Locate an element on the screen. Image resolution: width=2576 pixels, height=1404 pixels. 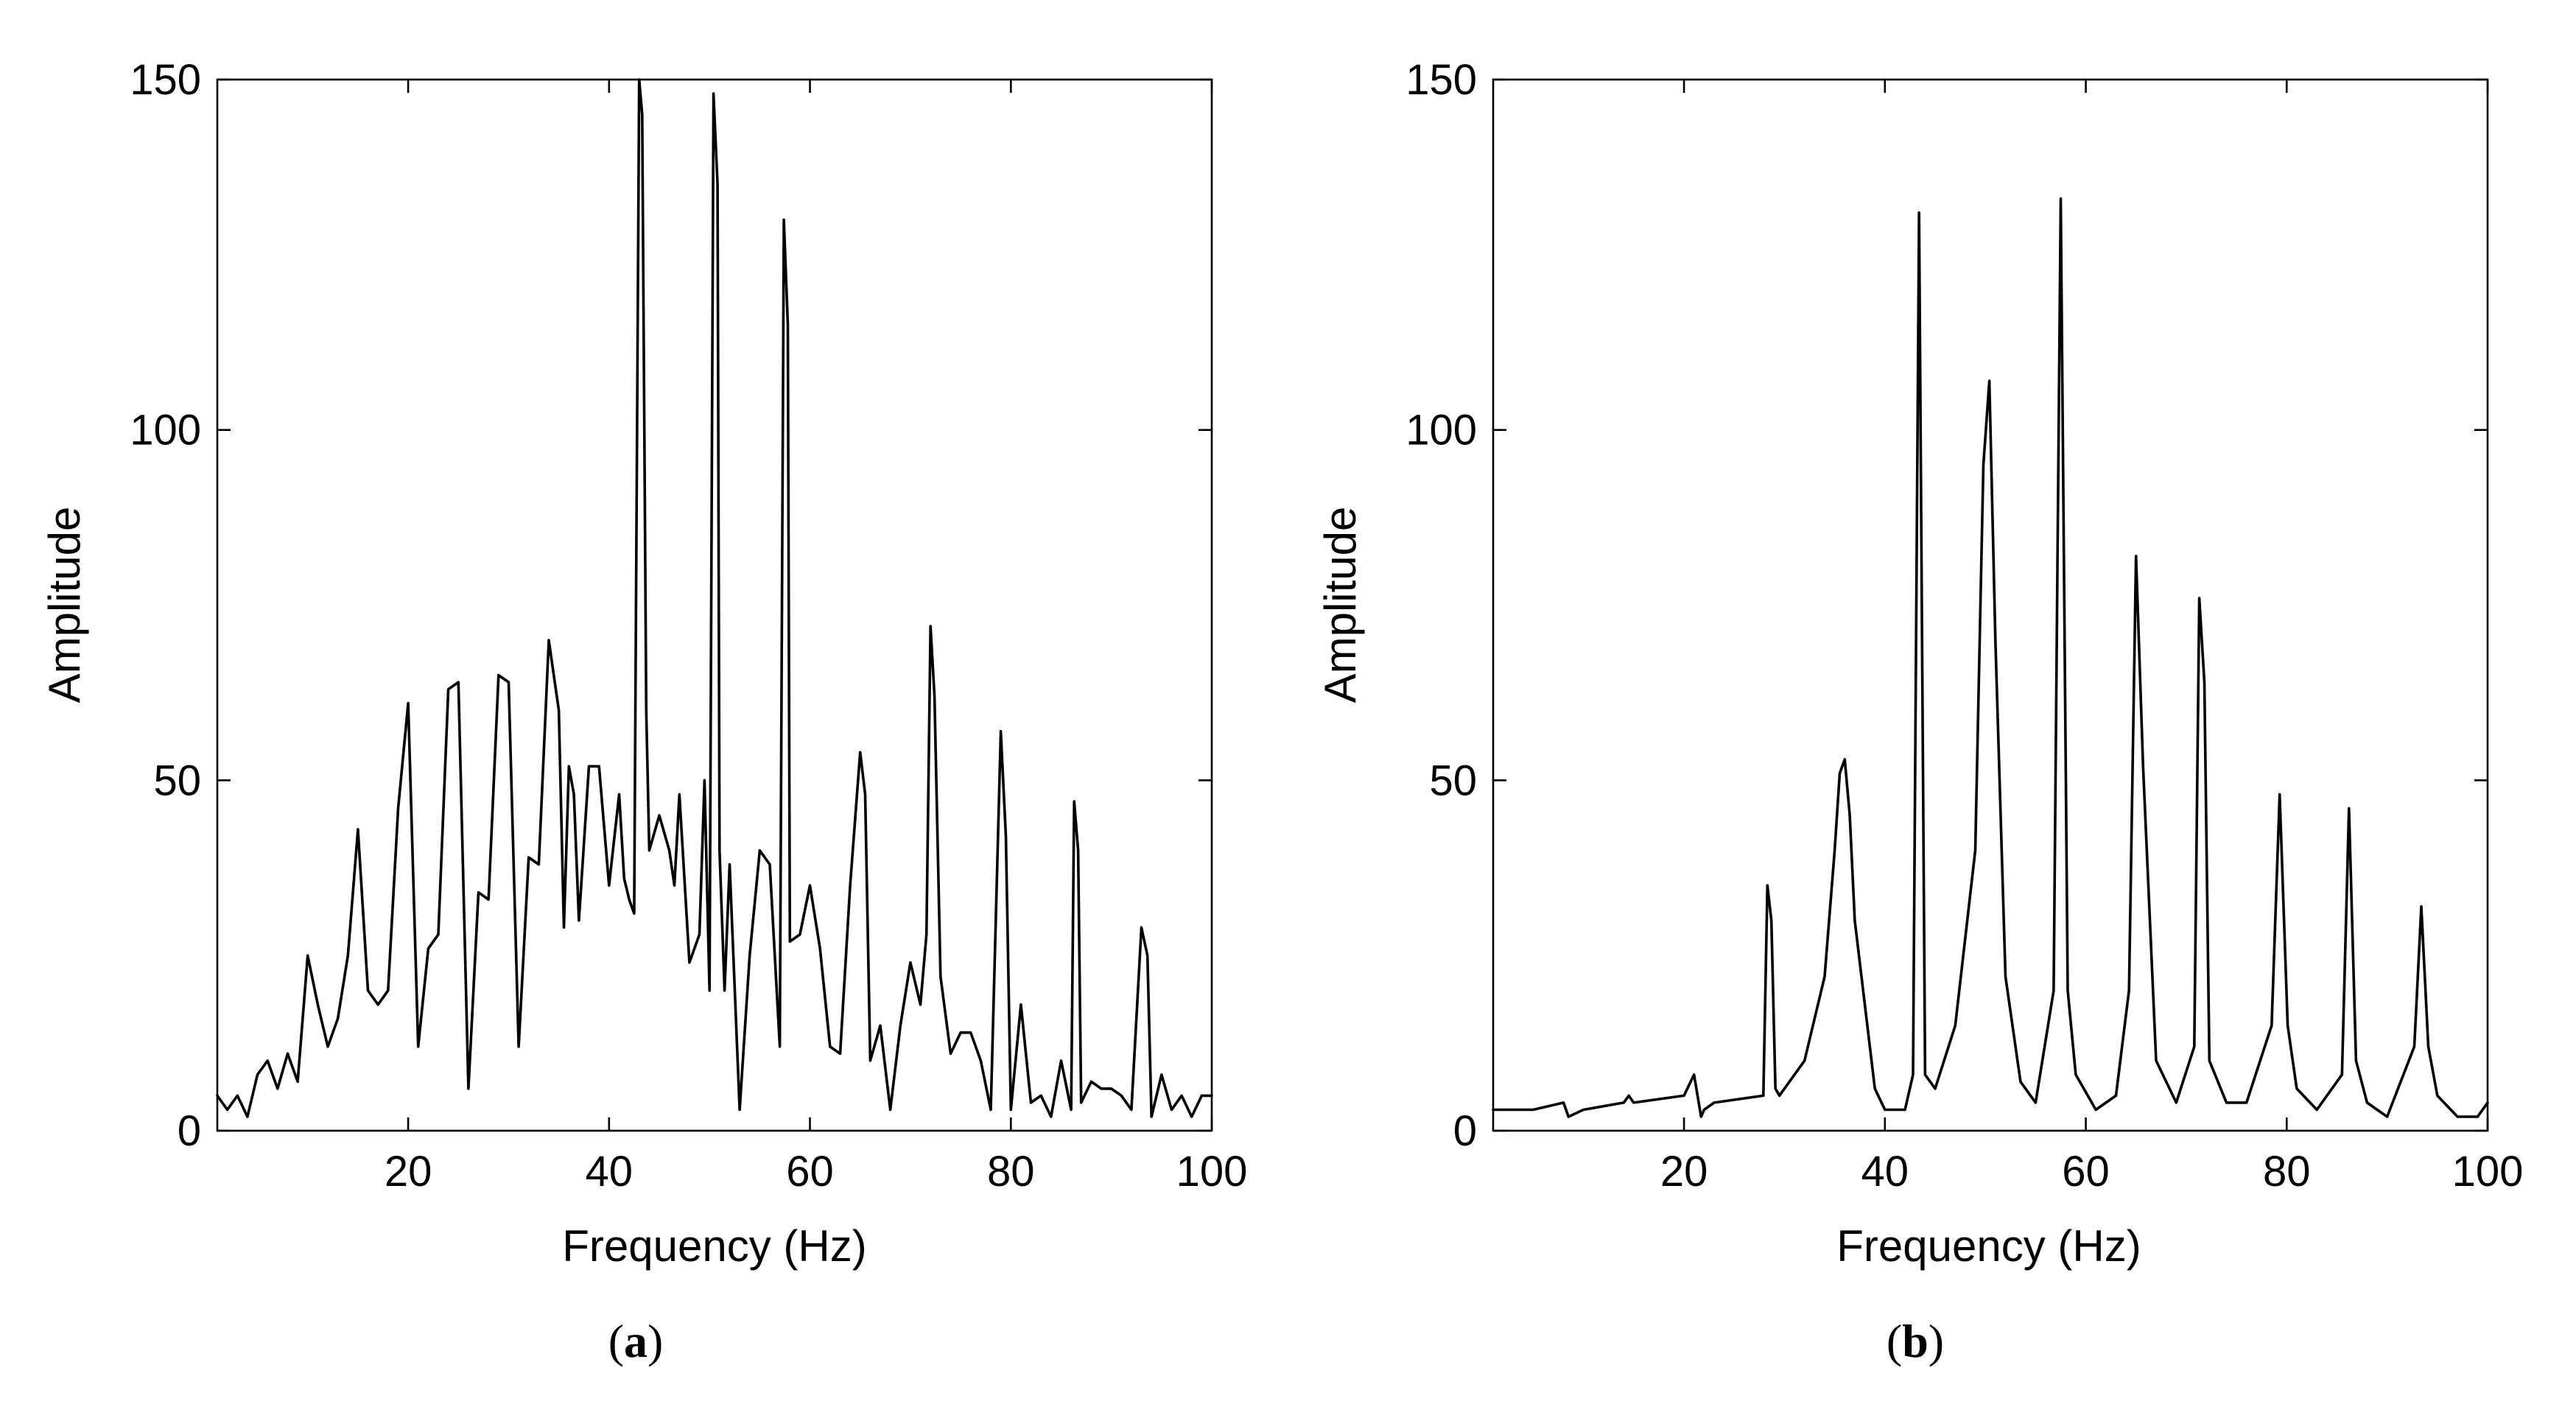
panel-a-x-tick-label: 40 is located at coordinates (610, 1172).